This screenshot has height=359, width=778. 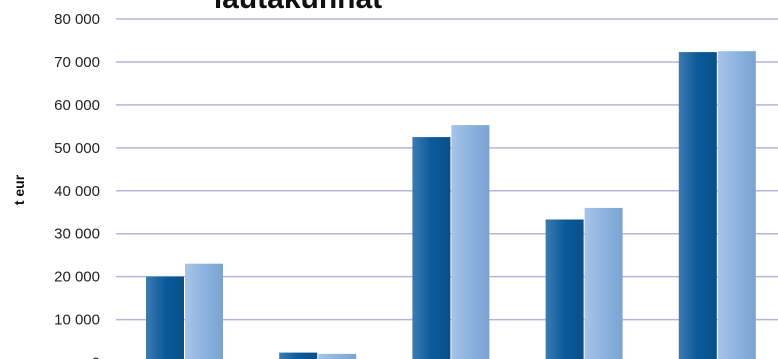 What do you see at coordinates (77, 19) in the screenshot?
I see `y-tick-label: 80 000` at bounding box center [77, 19].